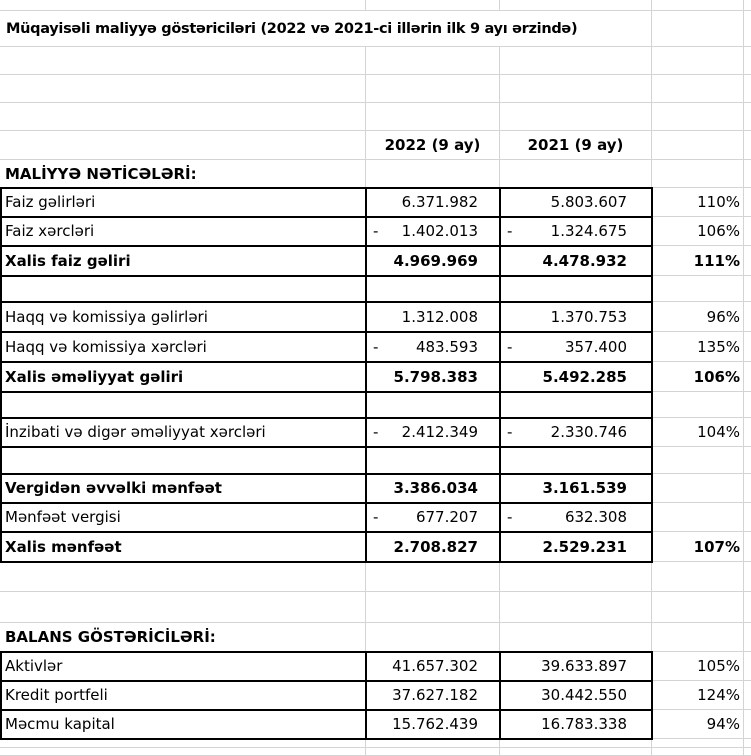 The height and width of the screenshot is (756, 751). Describe the element at coordinates (183, 173) in the screenshot. I see `section-header-cell: MALİYYƏ NƏTİCƏLƏRİ:` at that location.